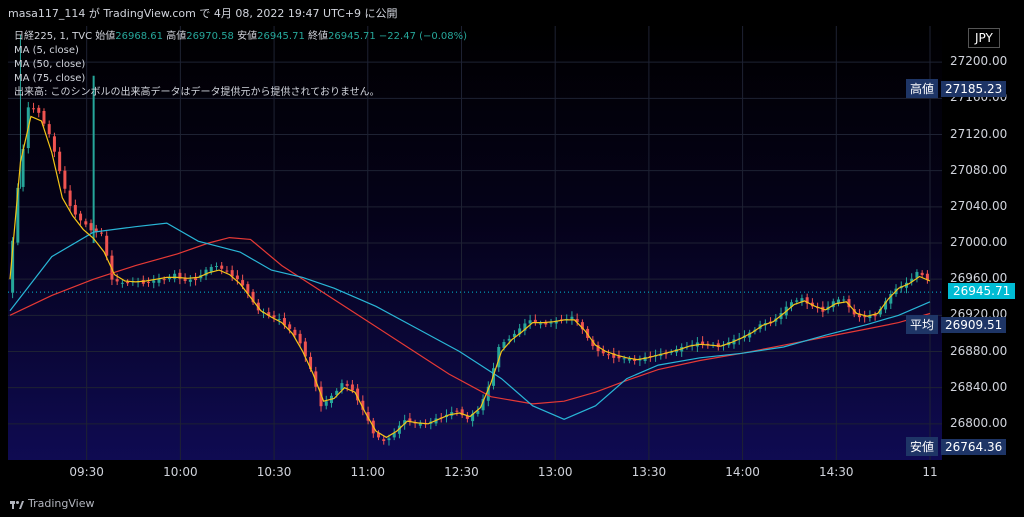  I want to click on price-tick-label: 26880.00, so click(979, 350).